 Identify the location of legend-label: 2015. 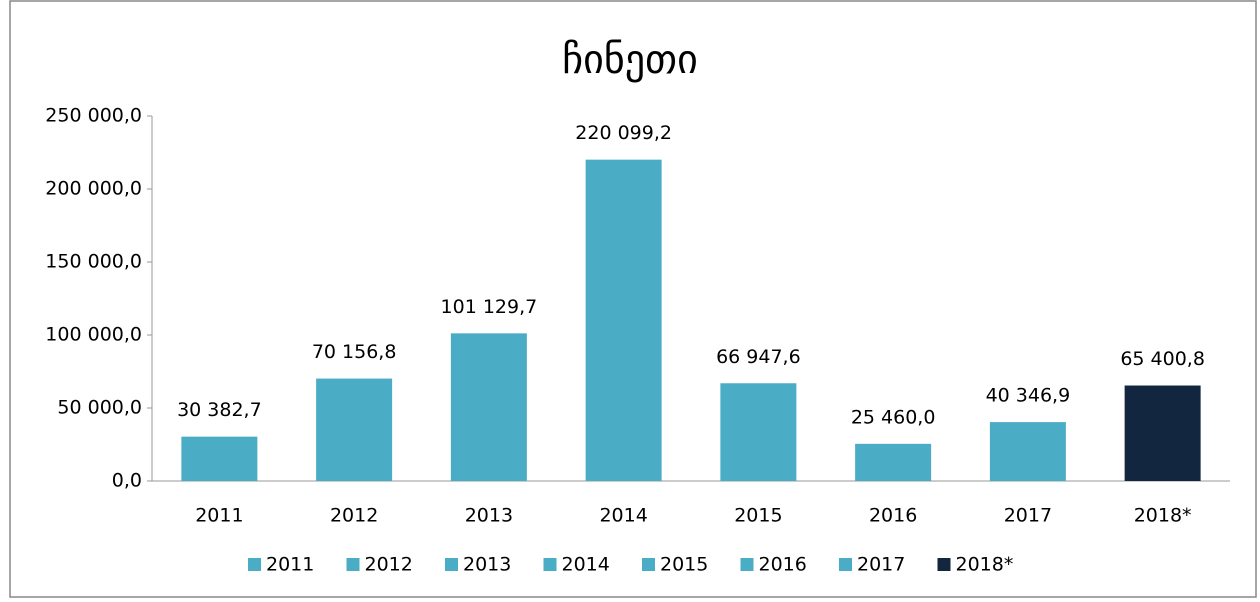
(684, 565).